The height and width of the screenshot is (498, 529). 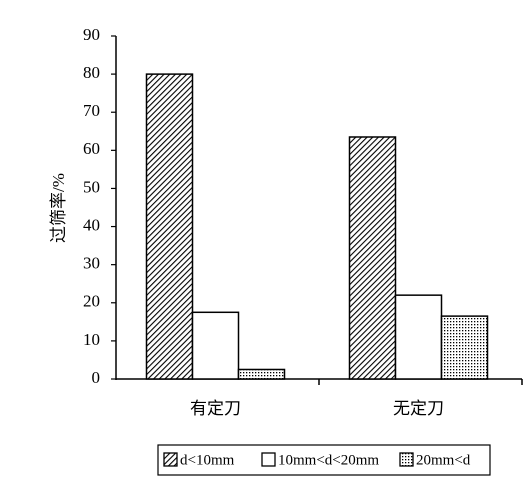 What do you see at coordinates (58, 208) in the screenshot?
I see `y-axis-label: 过筛率/%` at bounding box center [58, 208].